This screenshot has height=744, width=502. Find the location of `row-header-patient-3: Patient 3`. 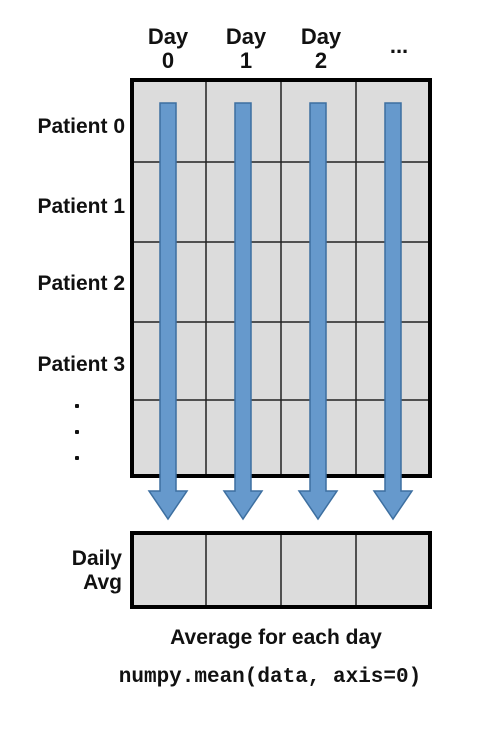

row-header-patient-3: Patient 3 is located at coordinates (81, 364).